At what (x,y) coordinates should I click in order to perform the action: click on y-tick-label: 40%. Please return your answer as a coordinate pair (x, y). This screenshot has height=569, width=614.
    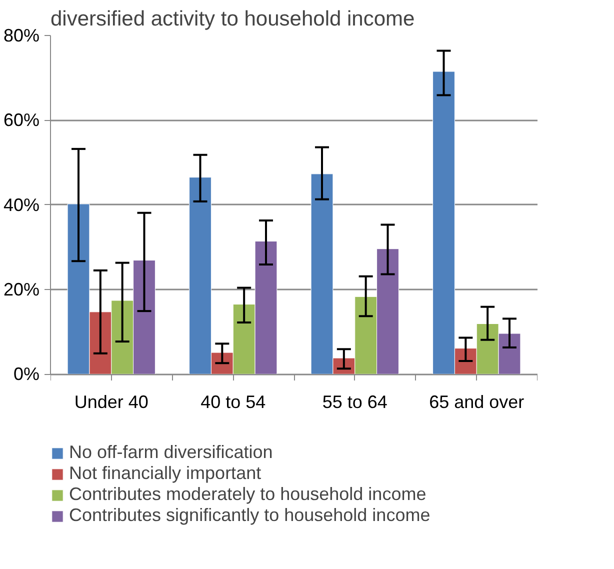
    Looking at the image, I should click on (21, 204).